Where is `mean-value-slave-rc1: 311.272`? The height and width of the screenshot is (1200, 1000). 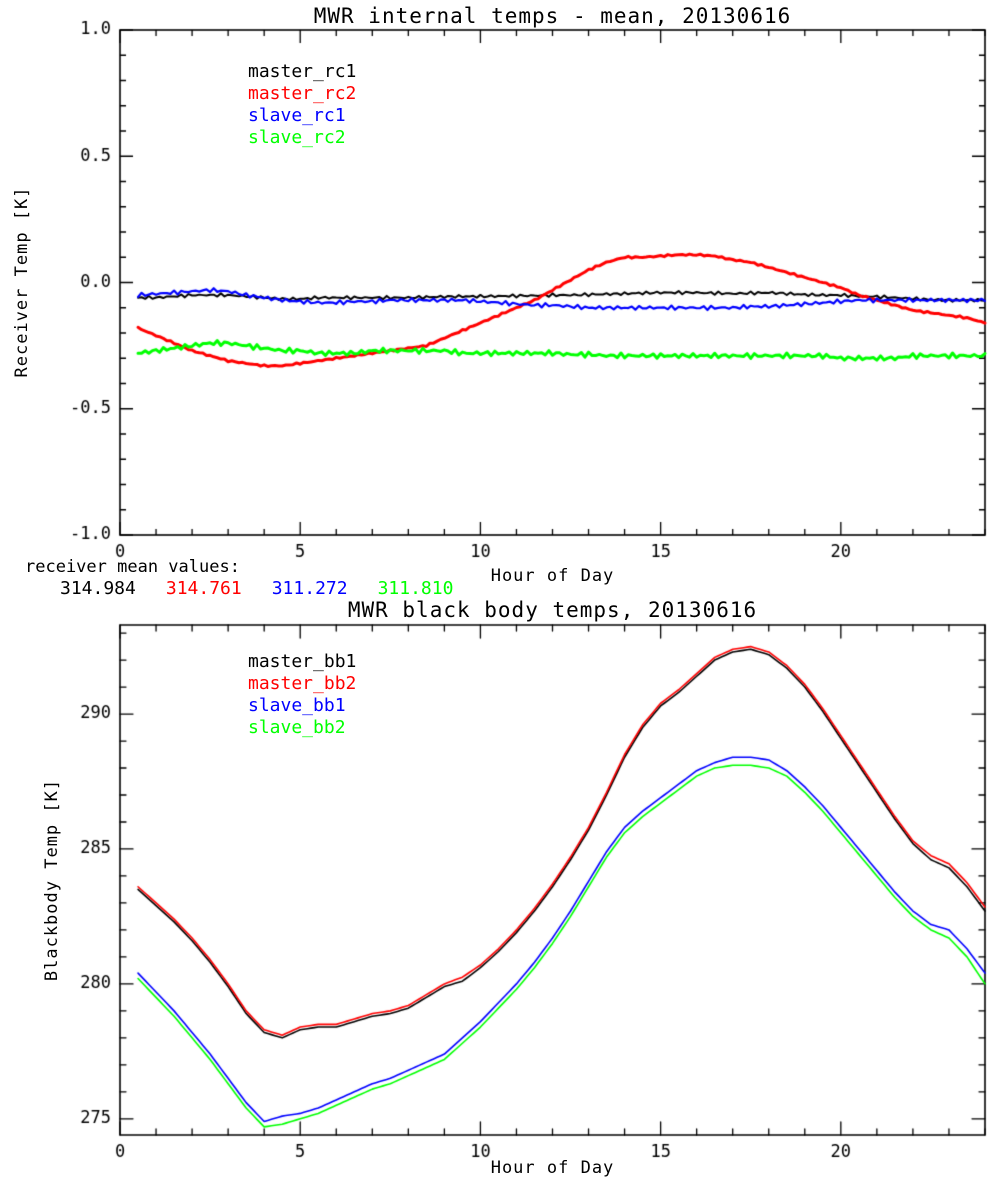
mean-value-slave-rc1: 311.272 is located at coordinates (309, 588).